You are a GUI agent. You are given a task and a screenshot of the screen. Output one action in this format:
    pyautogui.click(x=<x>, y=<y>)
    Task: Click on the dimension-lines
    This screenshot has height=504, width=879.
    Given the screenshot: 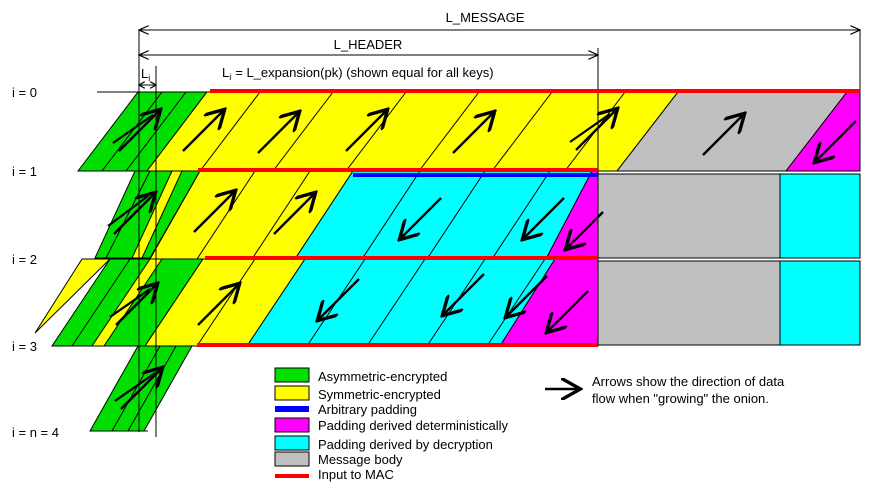 What is the action you would take?
    pyautogui.click(x=499, y=57)
    